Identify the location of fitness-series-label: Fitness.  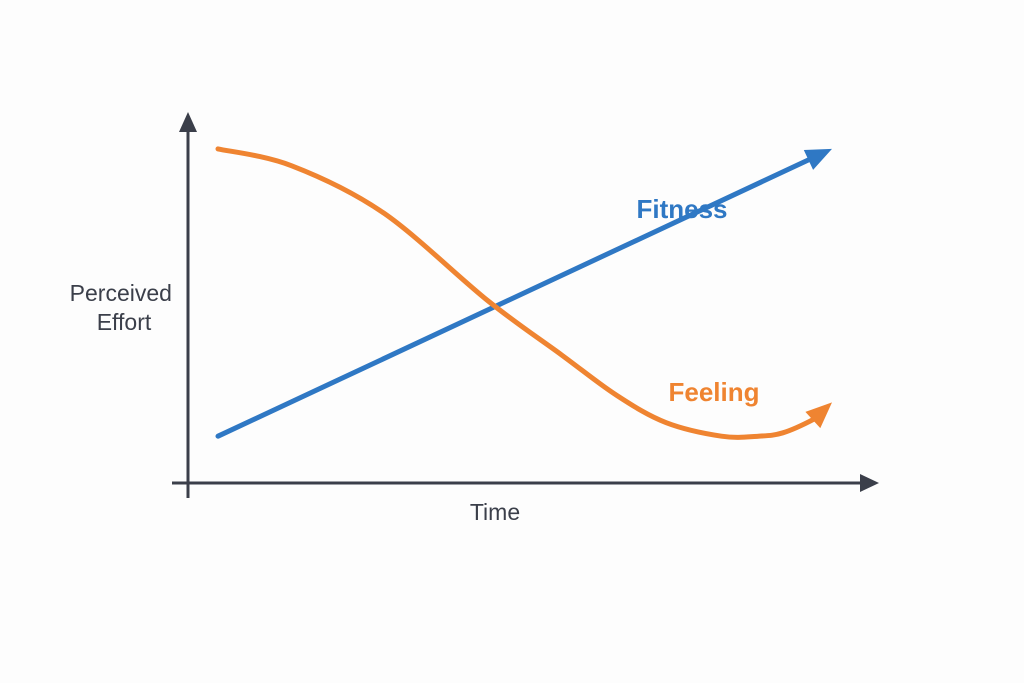
(681, 209).